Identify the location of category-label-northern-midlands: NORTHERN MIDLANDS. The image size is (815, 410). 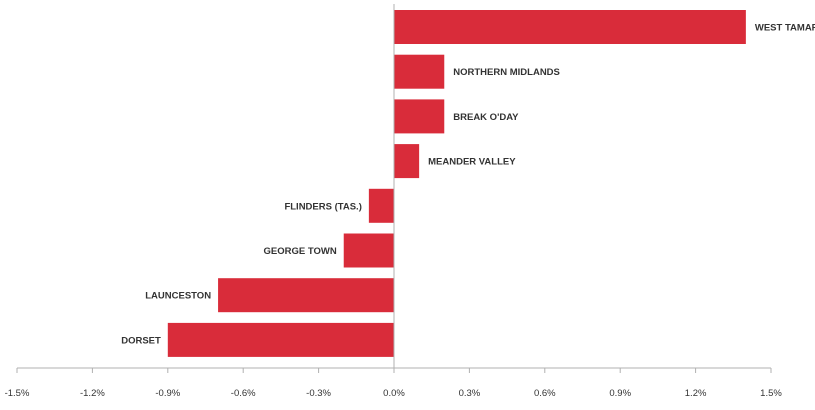
(506, 72).